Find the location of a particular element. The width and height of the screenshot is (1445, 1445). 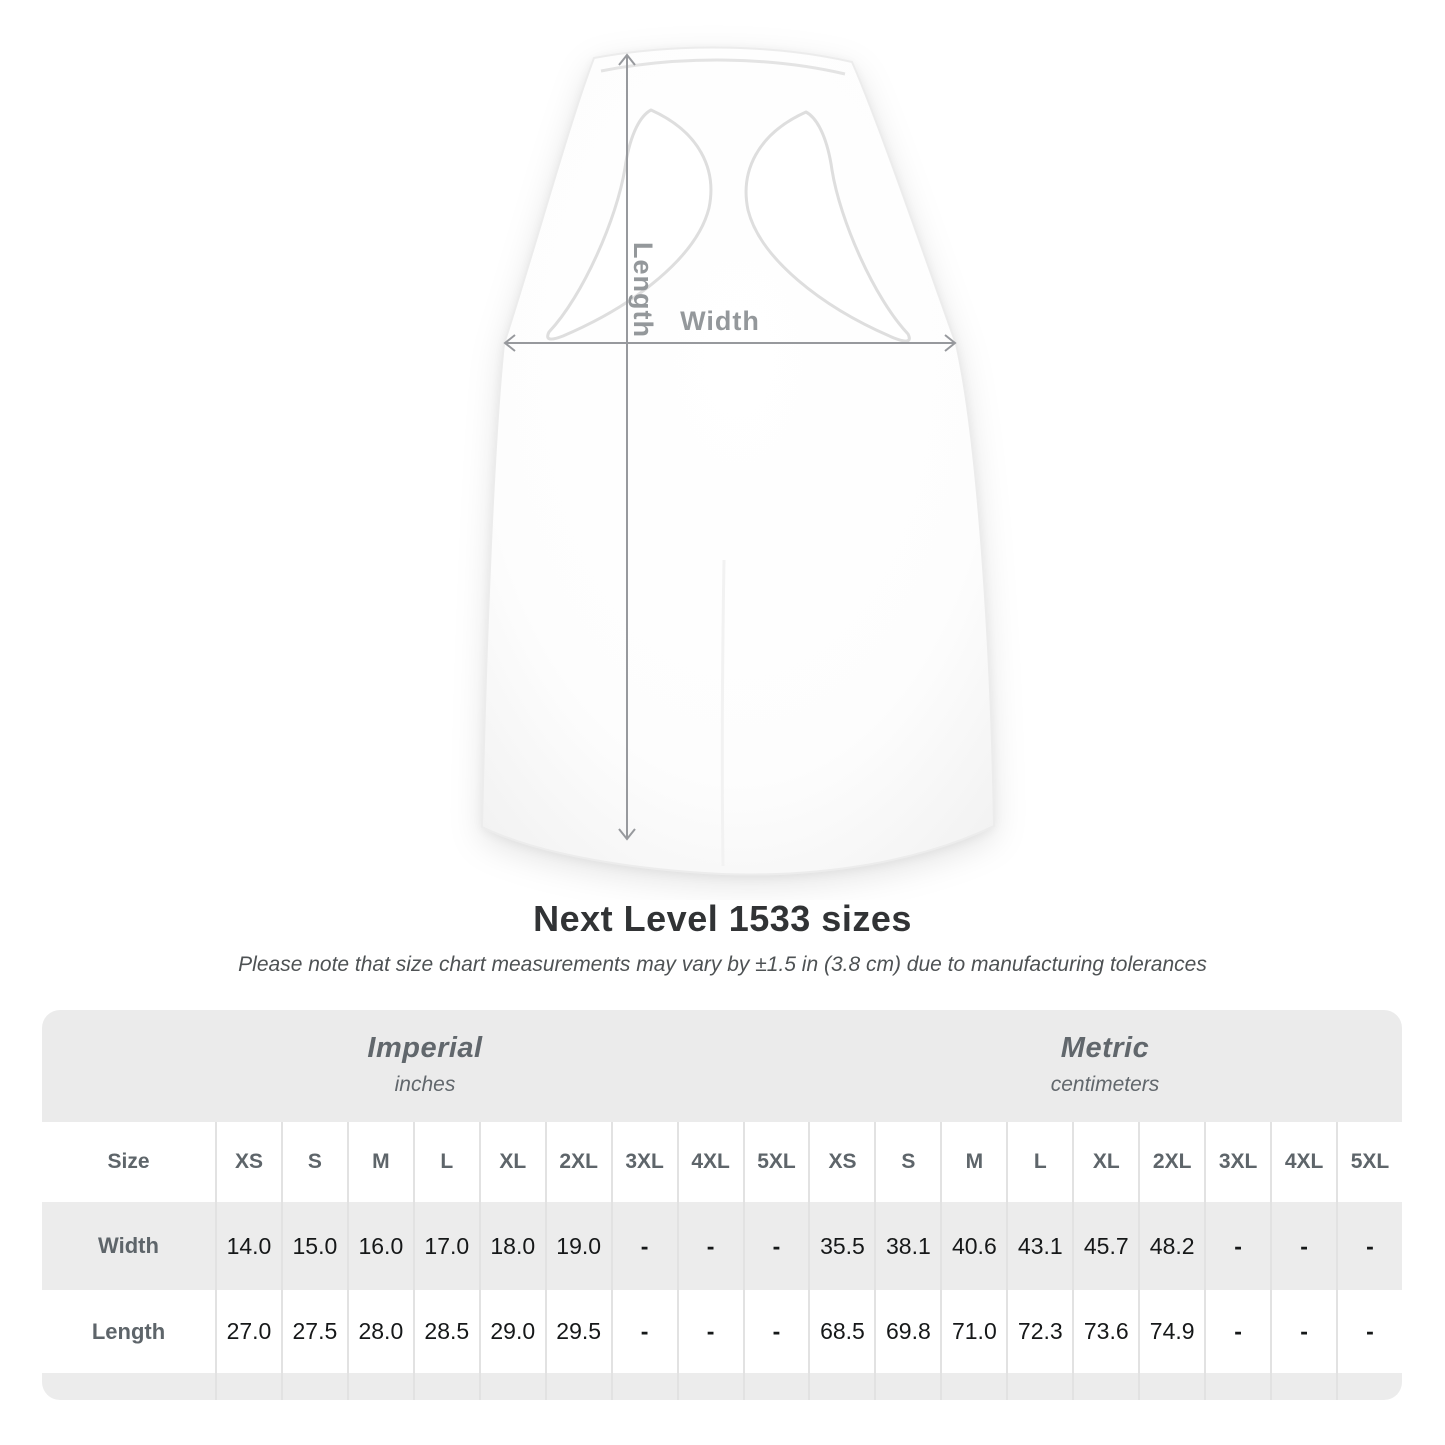

imperial-unit: inches is located at coordinates (425, 1084).